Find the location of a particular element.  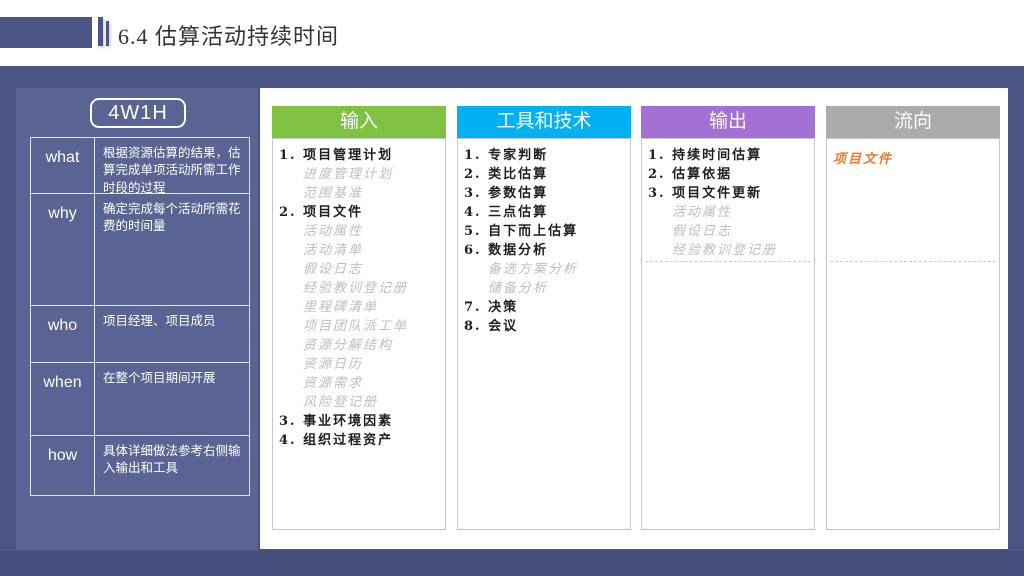

list-item: 项目团队派工单 is located at coordinates (356, 326).